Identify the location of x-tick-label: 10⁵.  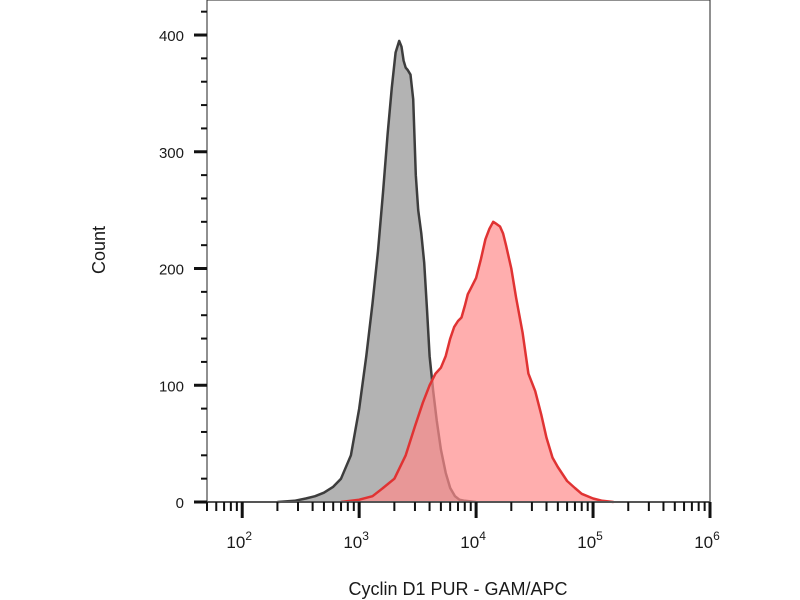
(590, 540).